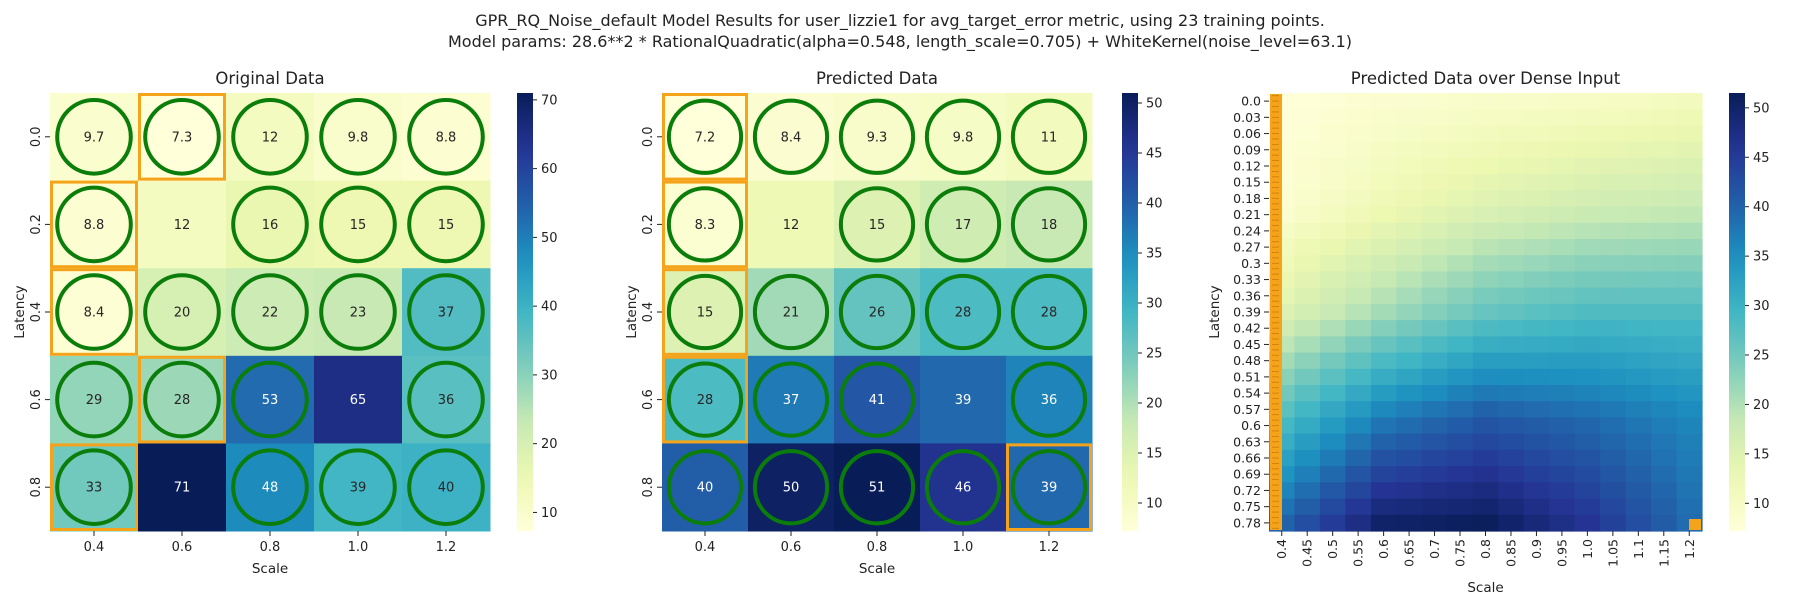  Describe the element at coordinates (1247, 458) in the screenshot. I see `y-tick-label: 0.66` at that location.